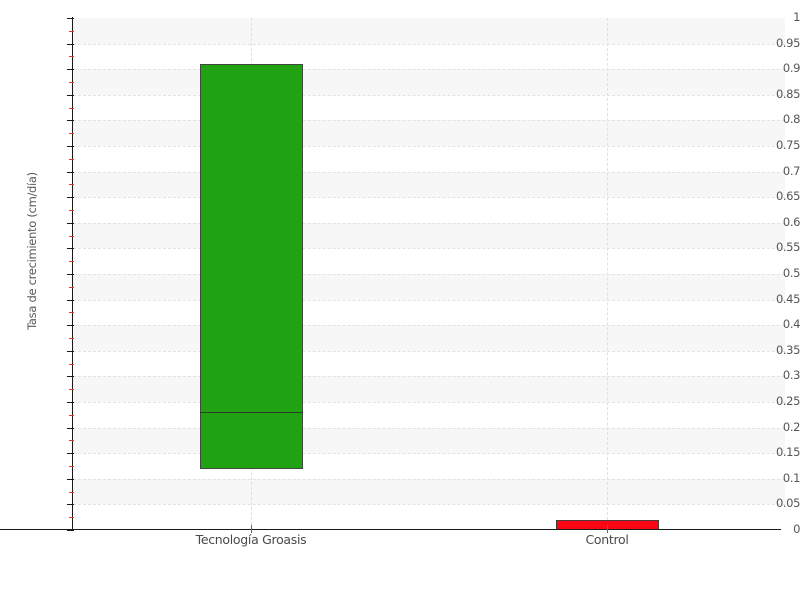 The image size is (800, 600). What do you see at coordinates (787, 349) in the screenshot?
I see `y-tick-label: 0.35` at bounding box center [787, 349].